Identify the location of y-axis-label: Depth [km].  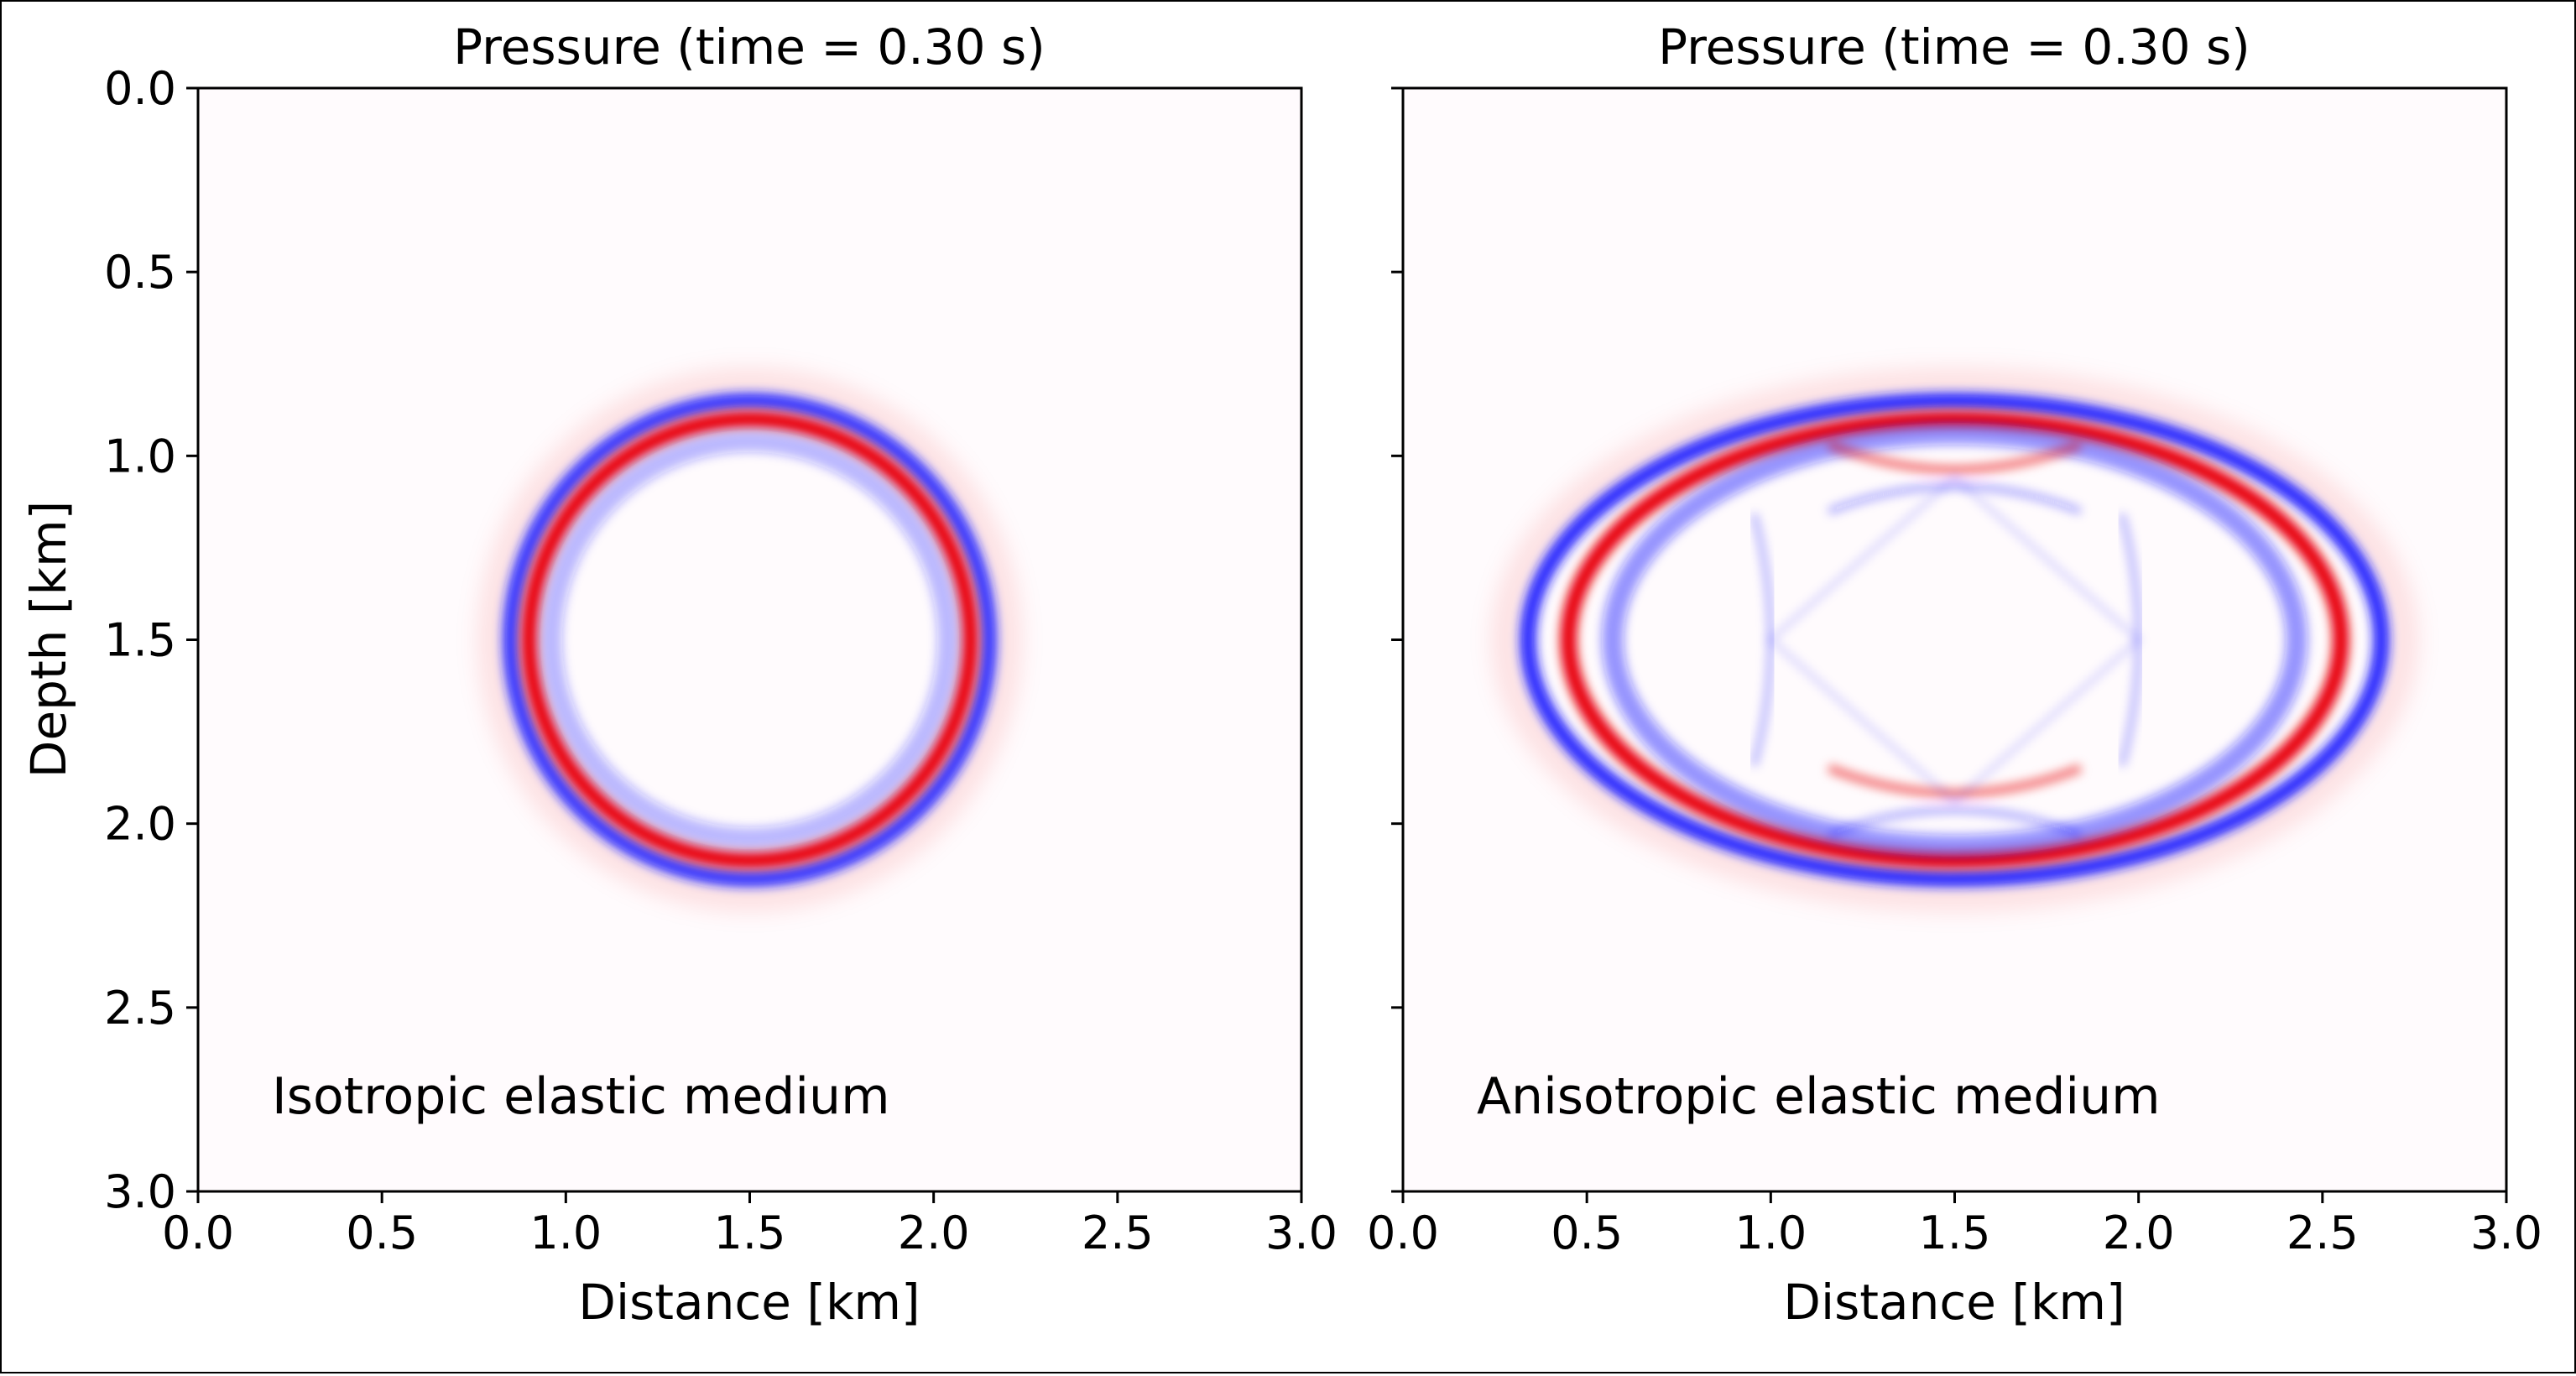
(48, 639).